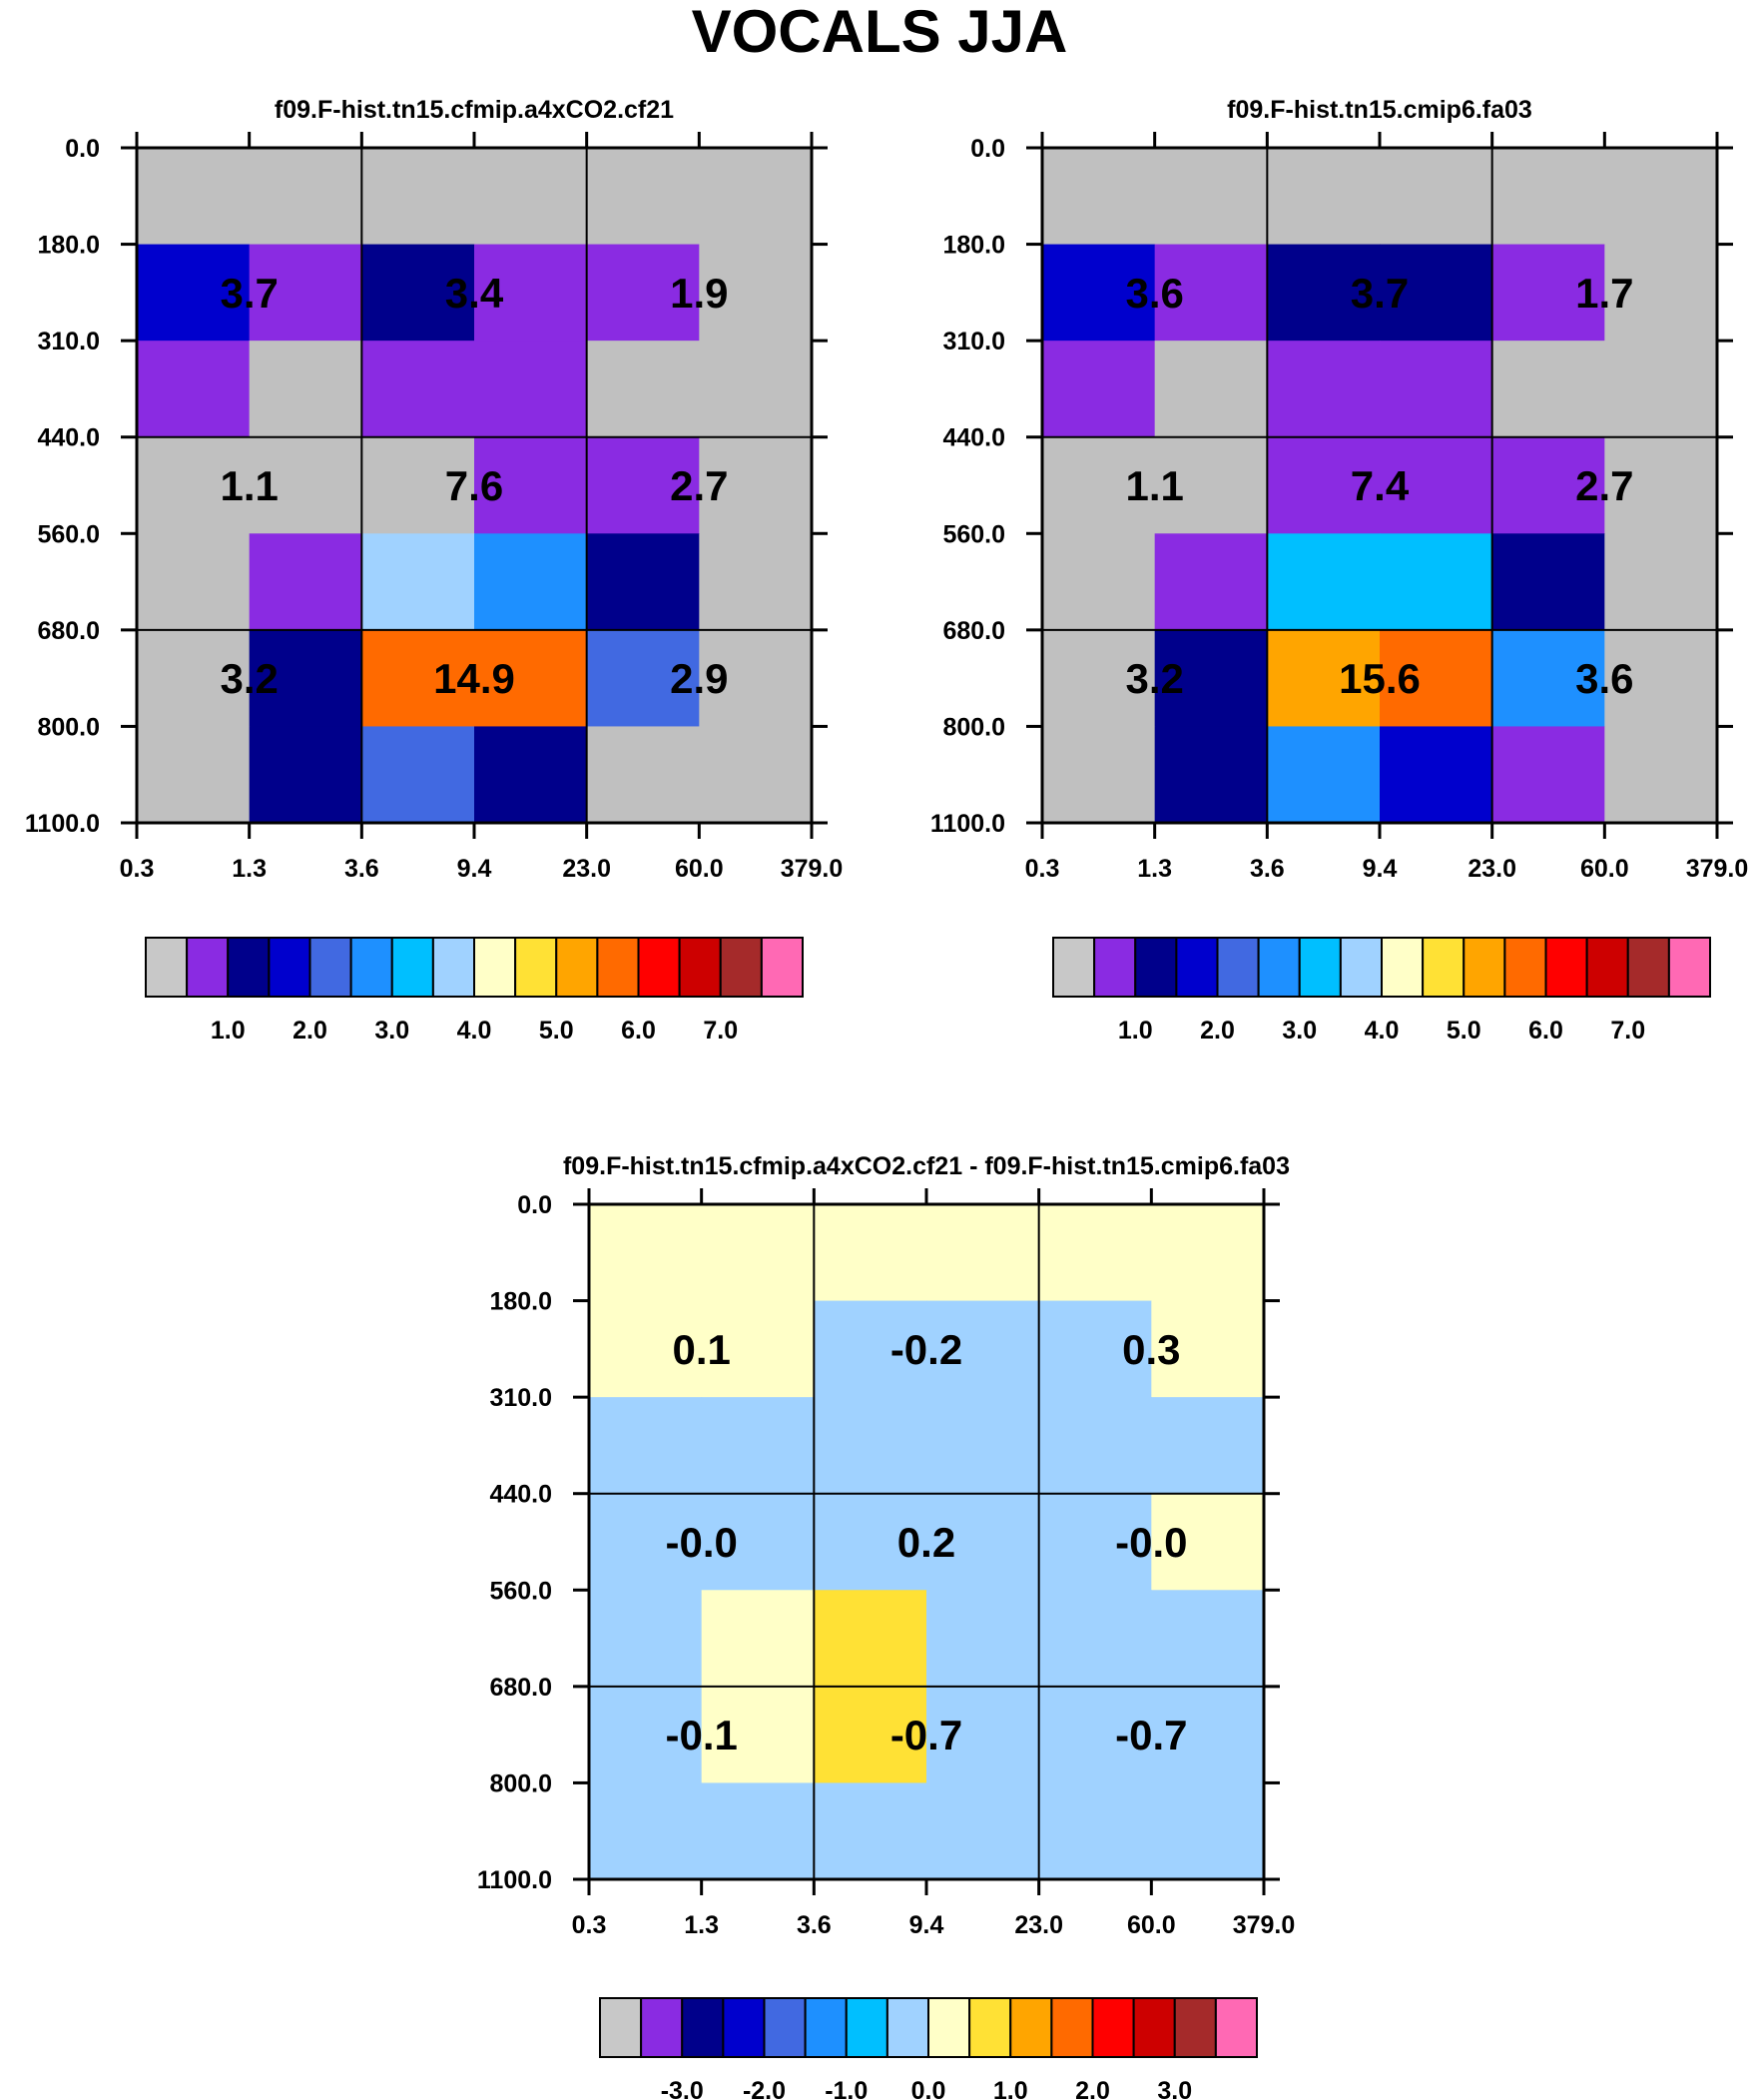 This screenshot has height=2100, width=1759. I want to click on block-value-label: 1.9, so click(699, 293).